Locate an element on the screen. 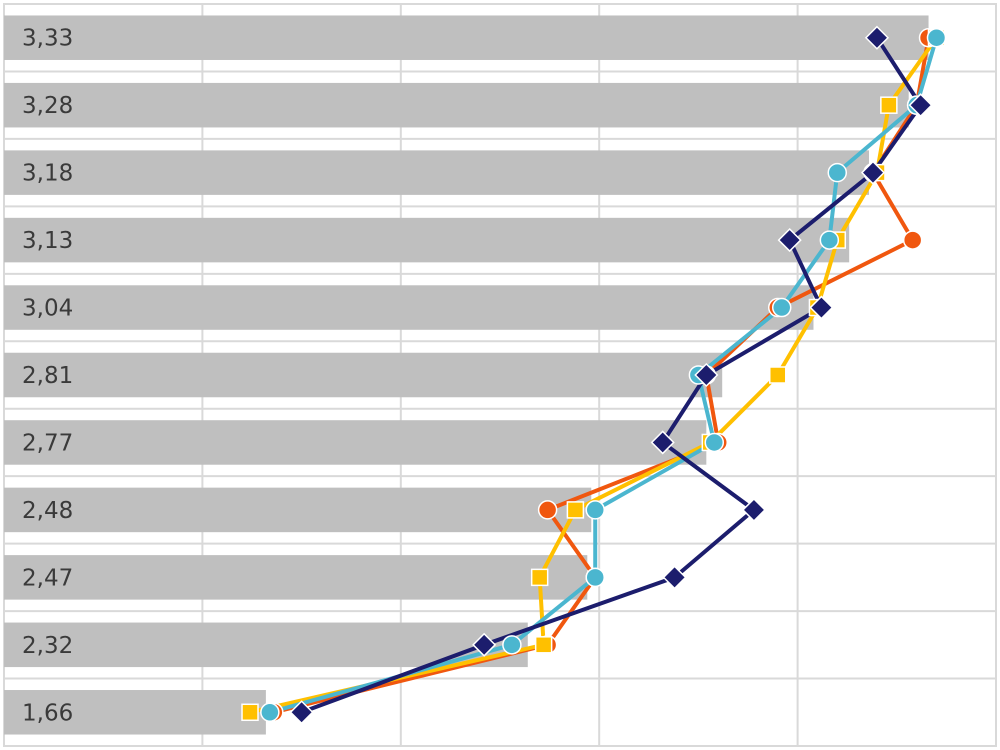 Image resolution: width=1000 pixels, height=750 pixels. bar-label: 3,33 is located at coordinates (47, 39).